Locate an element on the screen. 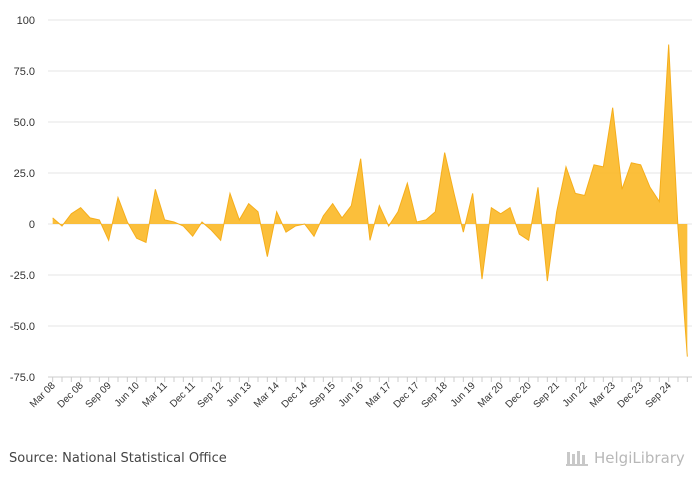 This screenshot has height=483, width=700. x-tick-label: Mar 08 is located at coordinates (43, 395).